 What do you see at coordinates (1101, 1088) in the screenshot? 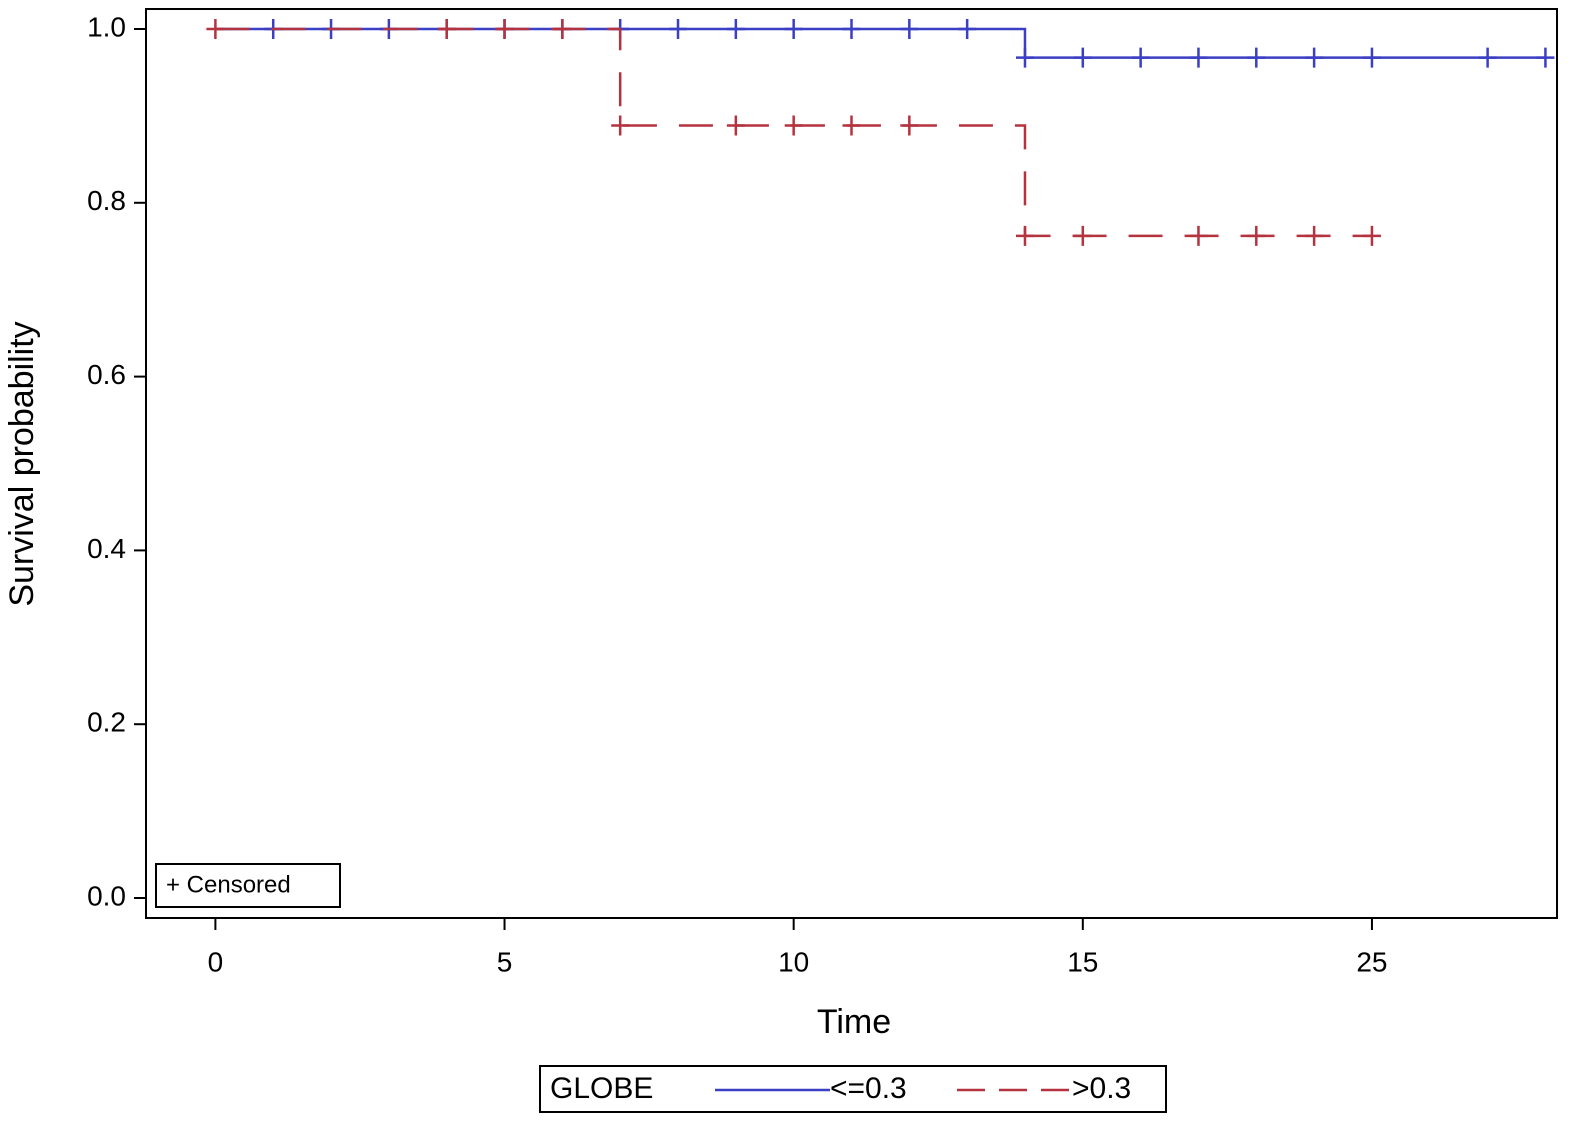
I see `legend-label: >0.3` at bounding box center [1101, 1088].